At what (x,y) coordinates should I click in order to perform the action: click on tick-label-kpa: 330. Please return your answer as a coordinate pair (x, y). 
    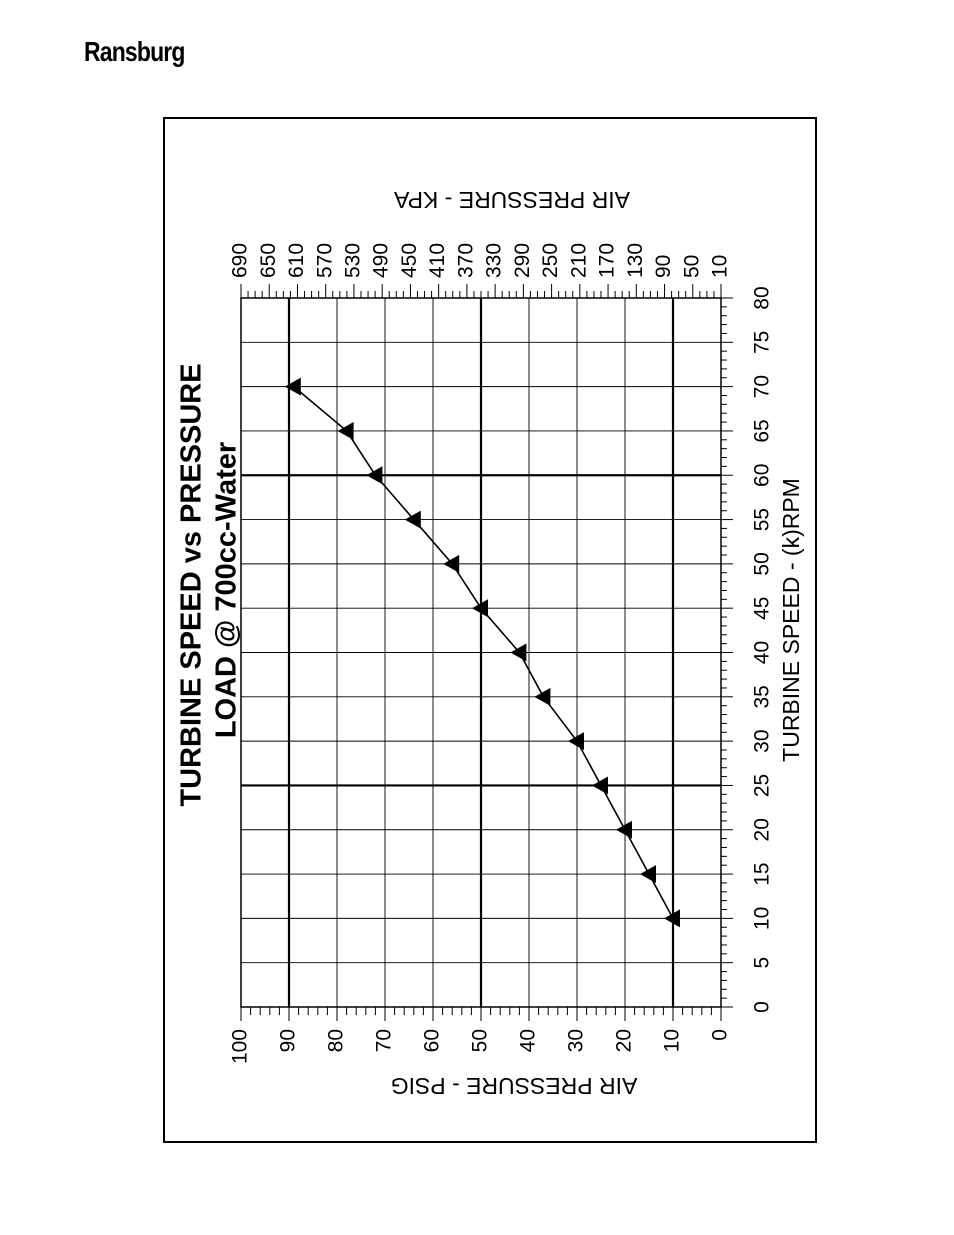
    Looking at the image, I should click on (494, 260).